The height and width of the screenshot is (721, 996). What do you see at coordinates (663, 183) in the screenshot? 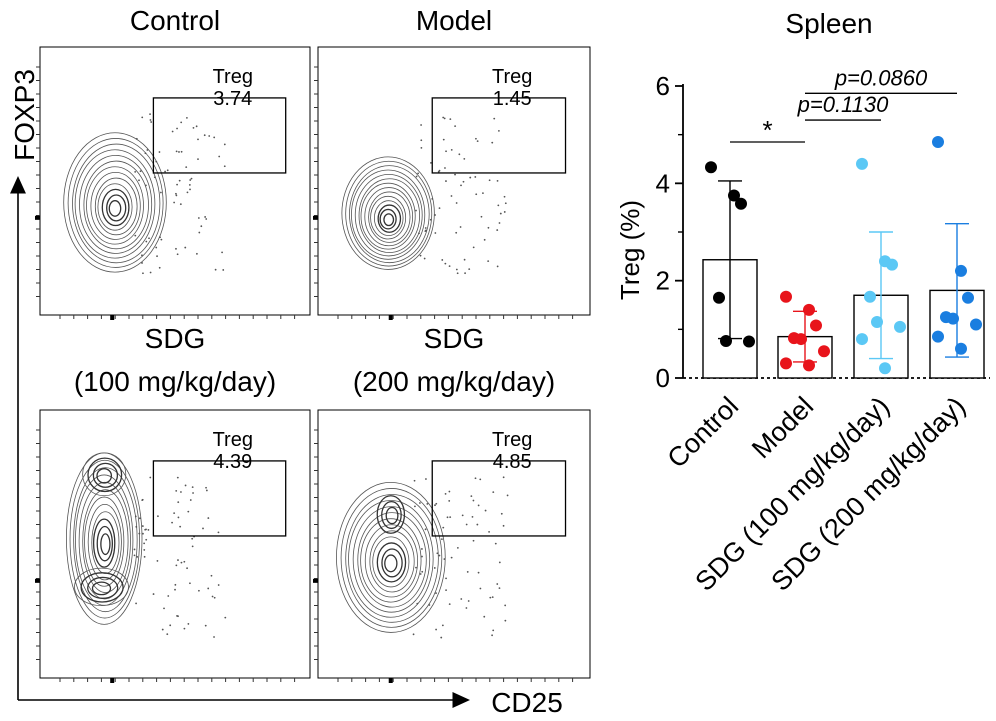
I see `y-tick-label: 4` at bounding box center [663, 183].